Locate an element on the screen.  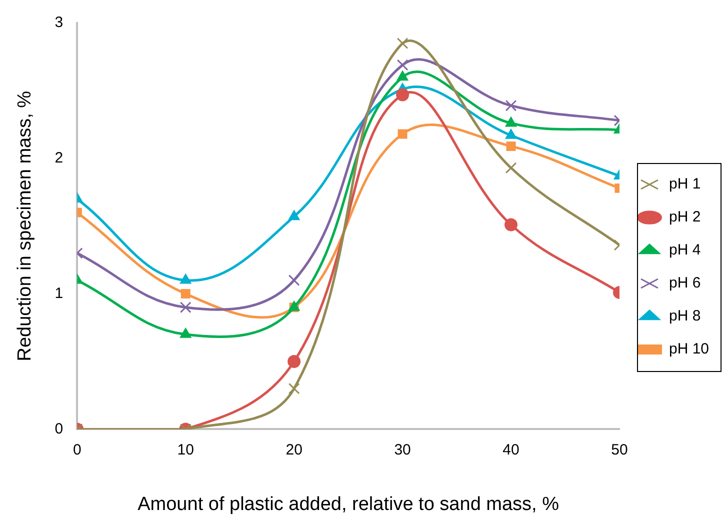
legend-label: pH 2 is located at coordinates (684, 217).